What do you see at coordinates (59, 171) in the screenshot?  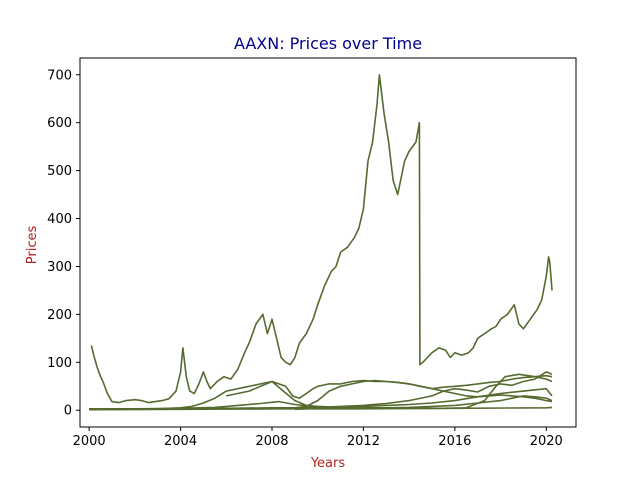 I see `y-tick-label: 500` at bounding box center [59, 171].